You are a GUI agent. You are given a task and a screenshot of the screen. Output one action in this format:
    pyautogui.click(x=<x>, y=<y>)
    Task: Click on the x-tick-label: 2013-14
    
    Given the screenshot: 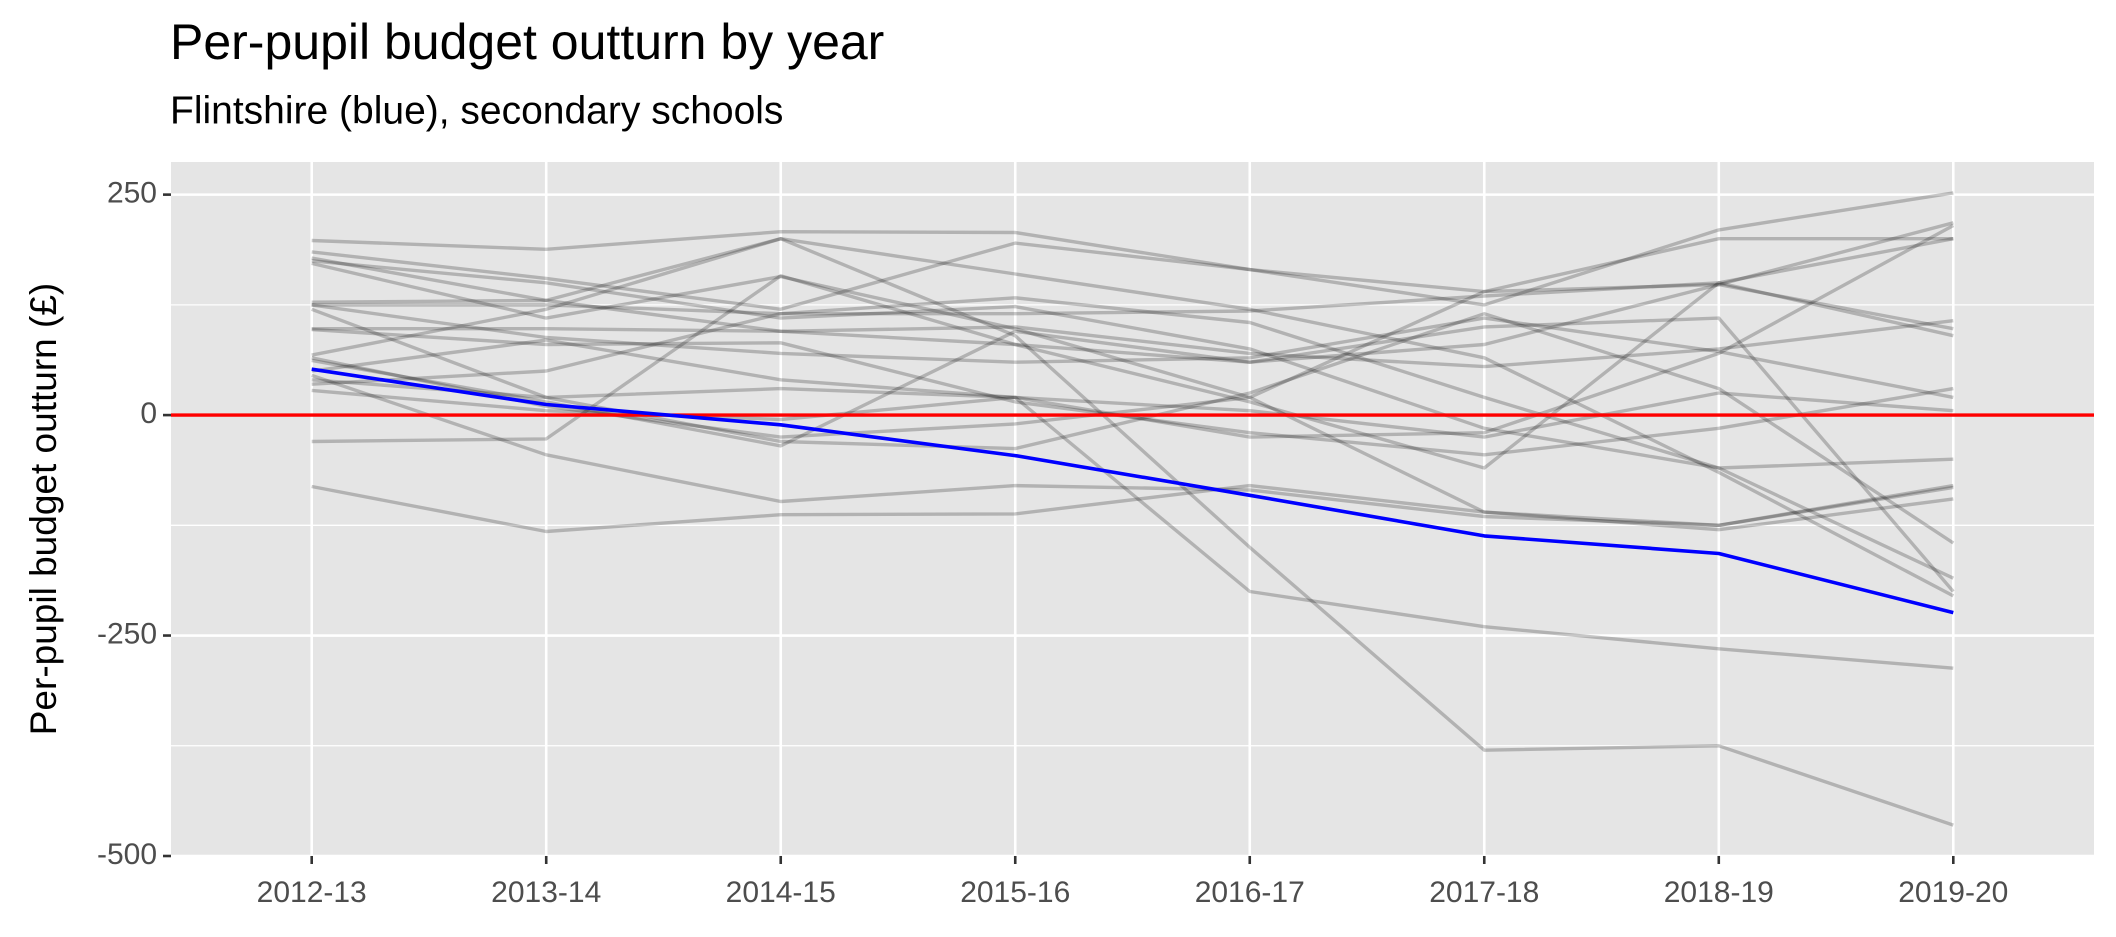 What is the action you would take?
    pyautogui.click(x=546, y=892)
    